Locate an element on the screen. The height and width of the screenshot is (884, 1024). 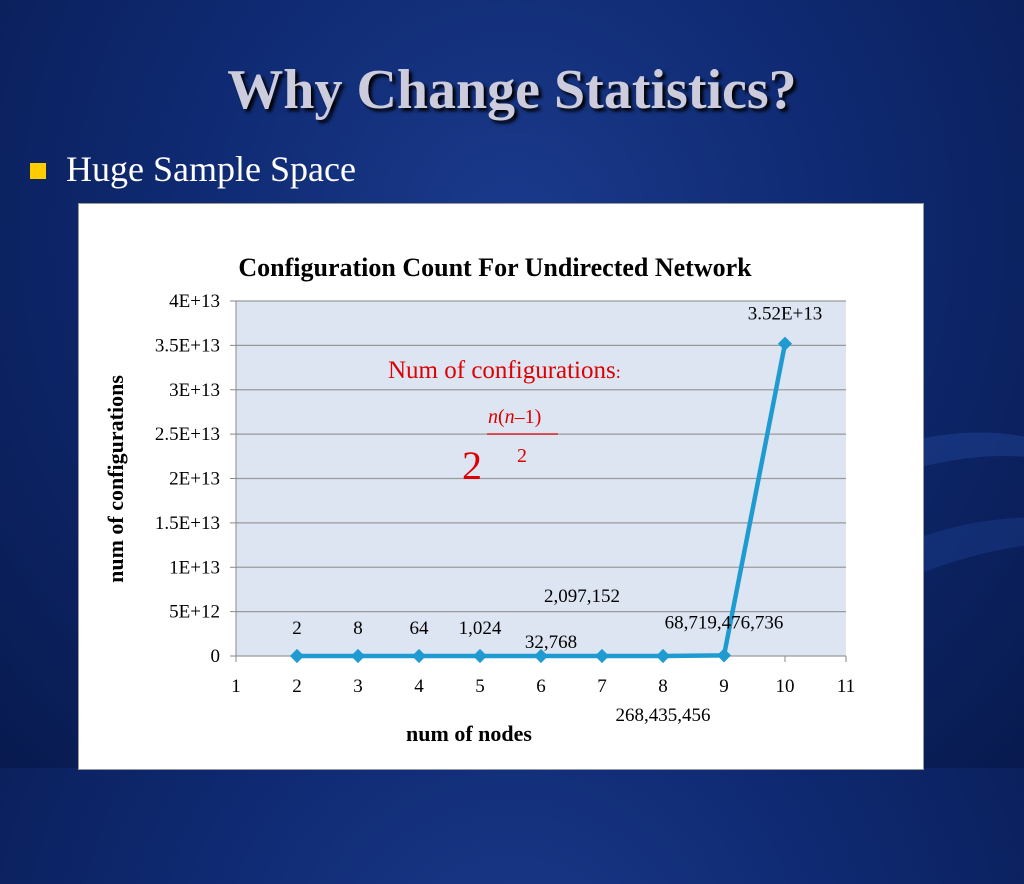
formula-base: 2 is located at coordinates (472, 465).